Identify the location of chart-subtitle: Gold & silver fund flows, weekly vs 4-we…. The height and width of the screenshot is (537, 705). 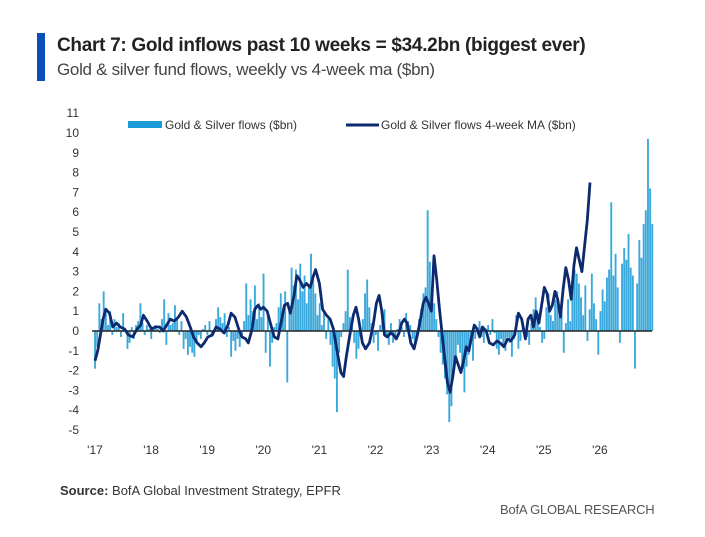
(246, 69).